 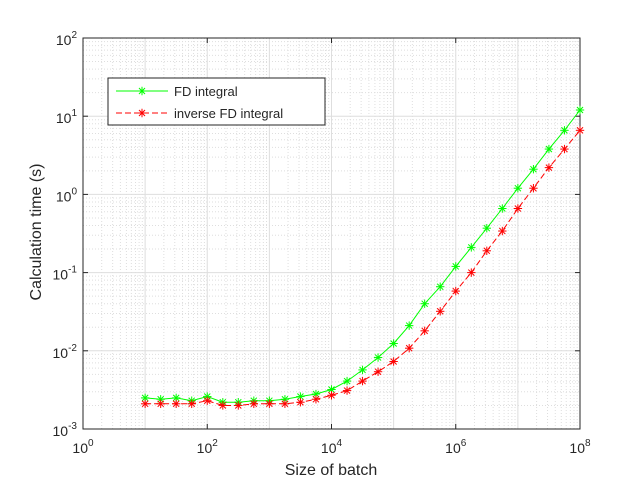 What do you see at coordinates (67, 117) in the screenshot?
I see `y-tick-label: 10¹` at bounding box center [67, 117].